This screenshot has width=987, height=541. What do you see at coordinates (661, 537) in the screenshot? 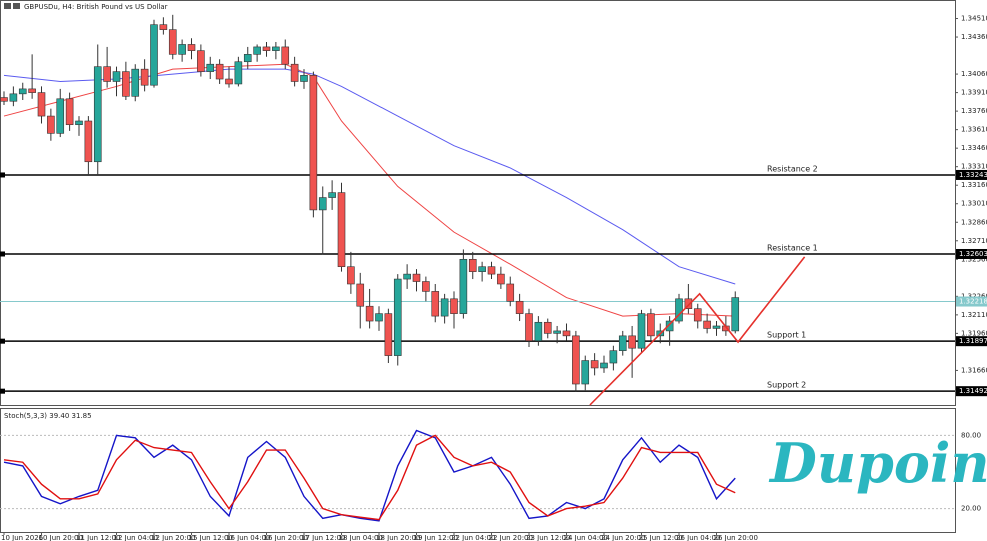
I see `x-tick-label: 25 Jun 12:00` at bounding box center [661, 537].